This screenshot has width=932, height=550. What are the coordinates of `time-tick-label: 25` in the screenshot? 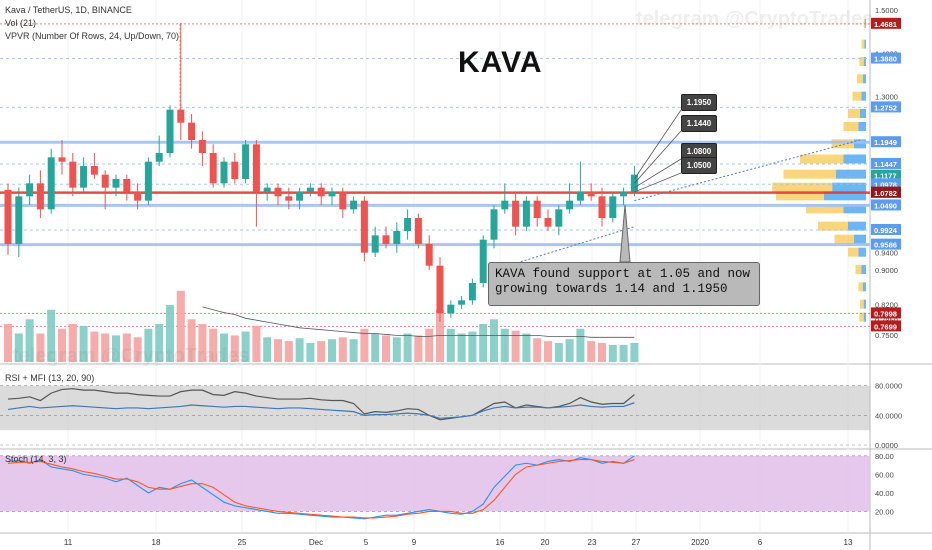 It's located at (242, 542).